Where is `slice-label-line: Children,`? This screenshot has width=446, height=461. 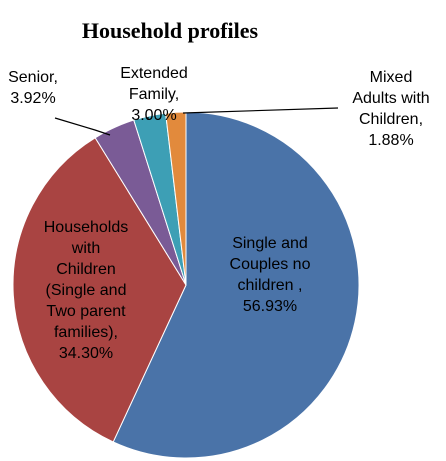
slice-label-line: Children, is located at coordinates (391, 119).